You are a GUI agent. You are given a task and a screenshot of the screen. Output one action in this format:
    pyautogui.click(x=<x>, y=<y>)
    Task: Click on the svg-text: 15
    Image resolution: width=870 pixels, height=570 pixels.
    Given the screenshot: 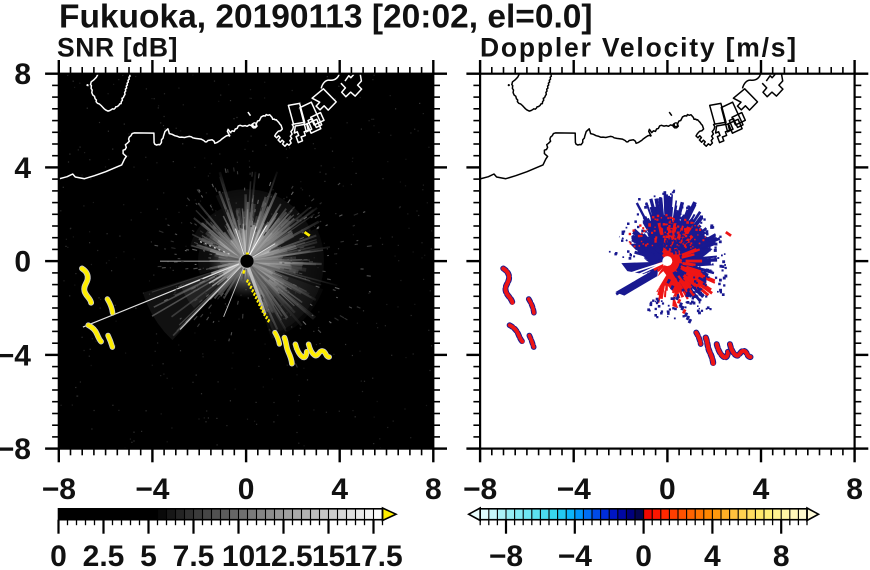 What is the action you would take?
    pyautogui.click(x=328, y=555)
    